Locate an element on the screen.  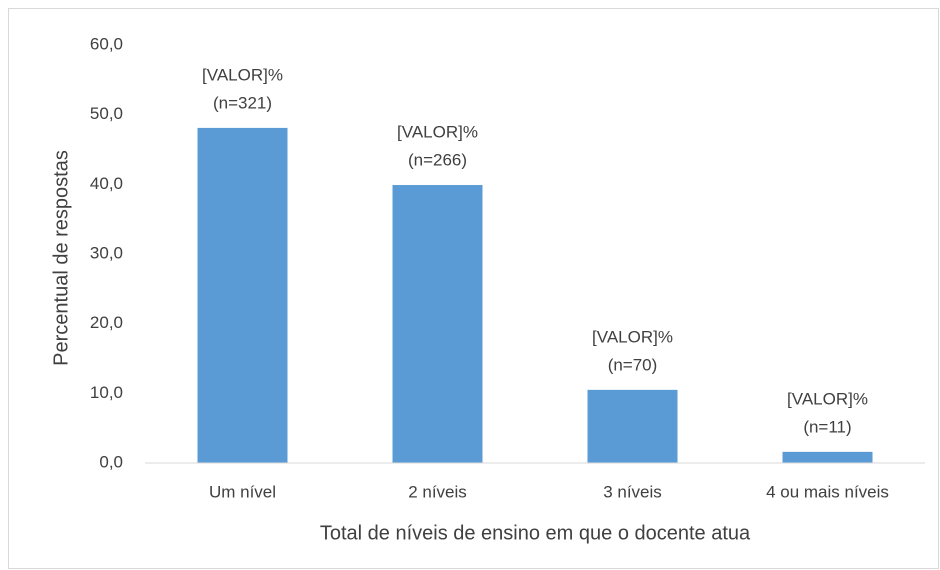
y-tick-label: 0,0 is located at coordinates (111, 461).